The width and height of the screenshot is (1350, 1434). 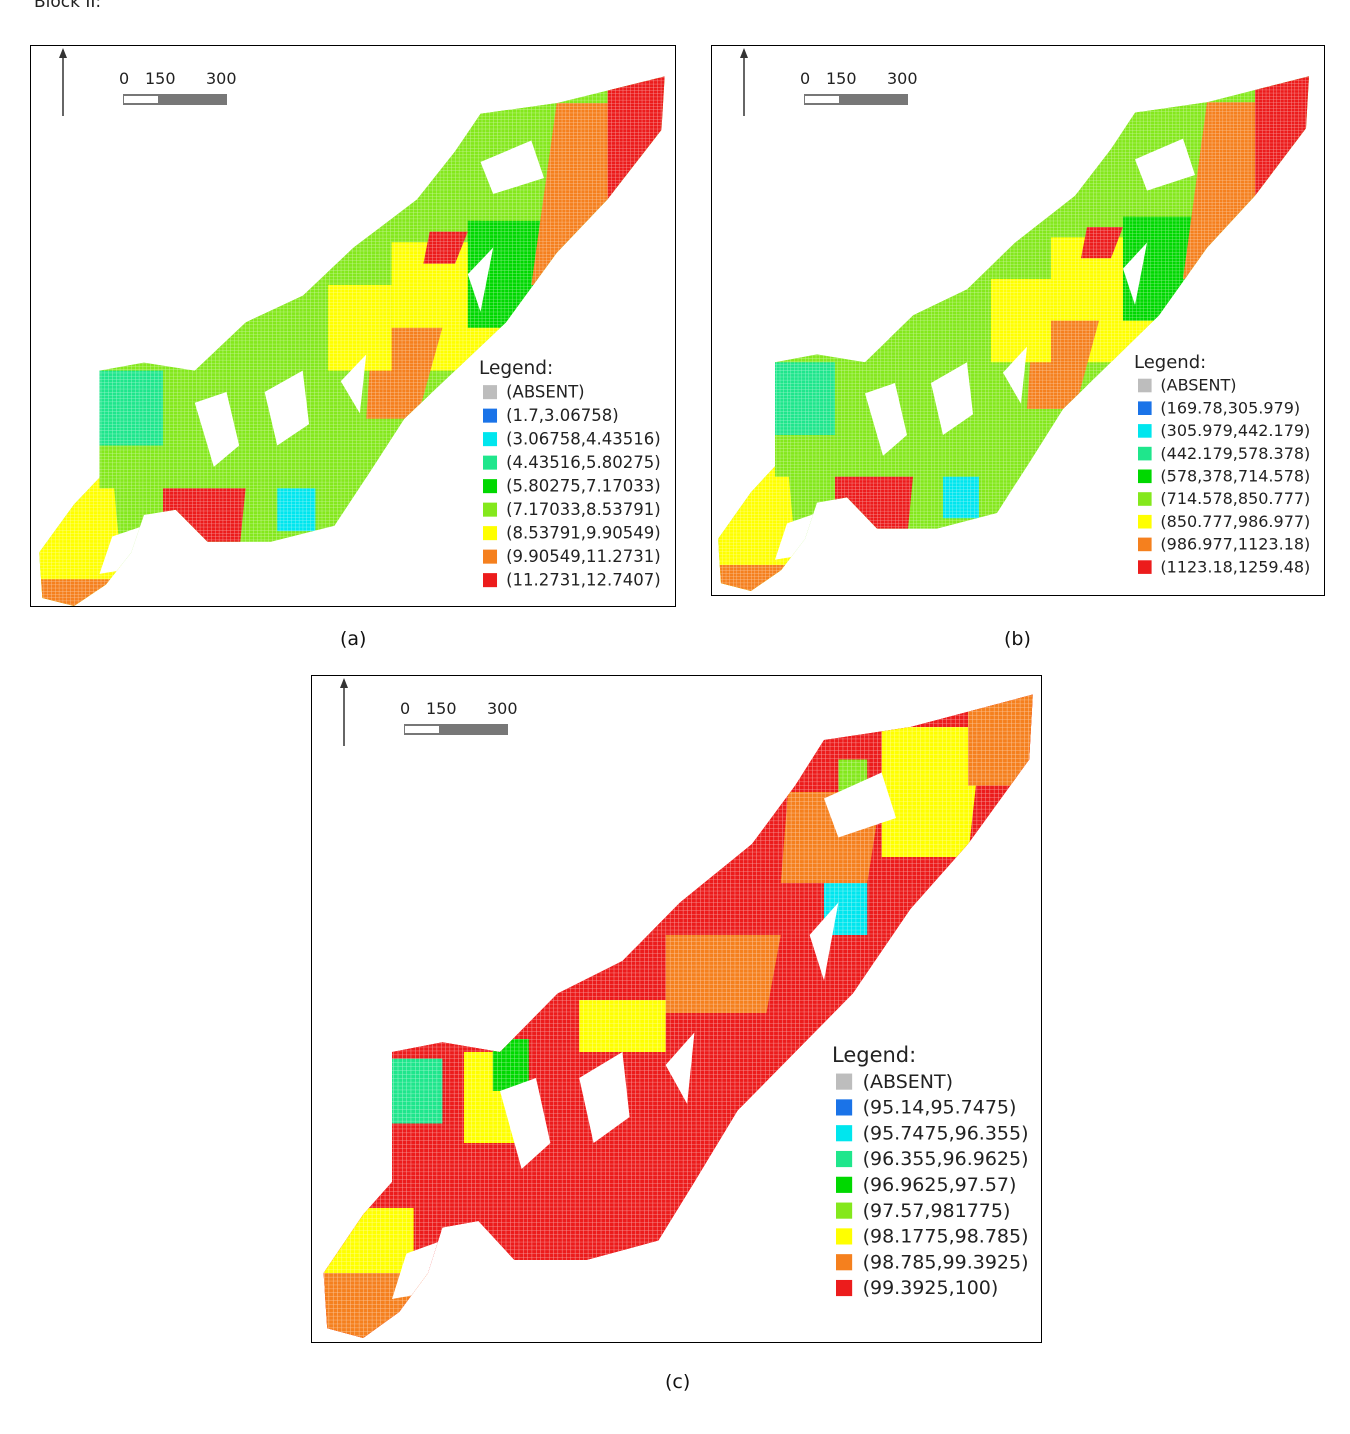 I want to click on legend-label: (850.777,986.977), so click(x=1235, y=521).